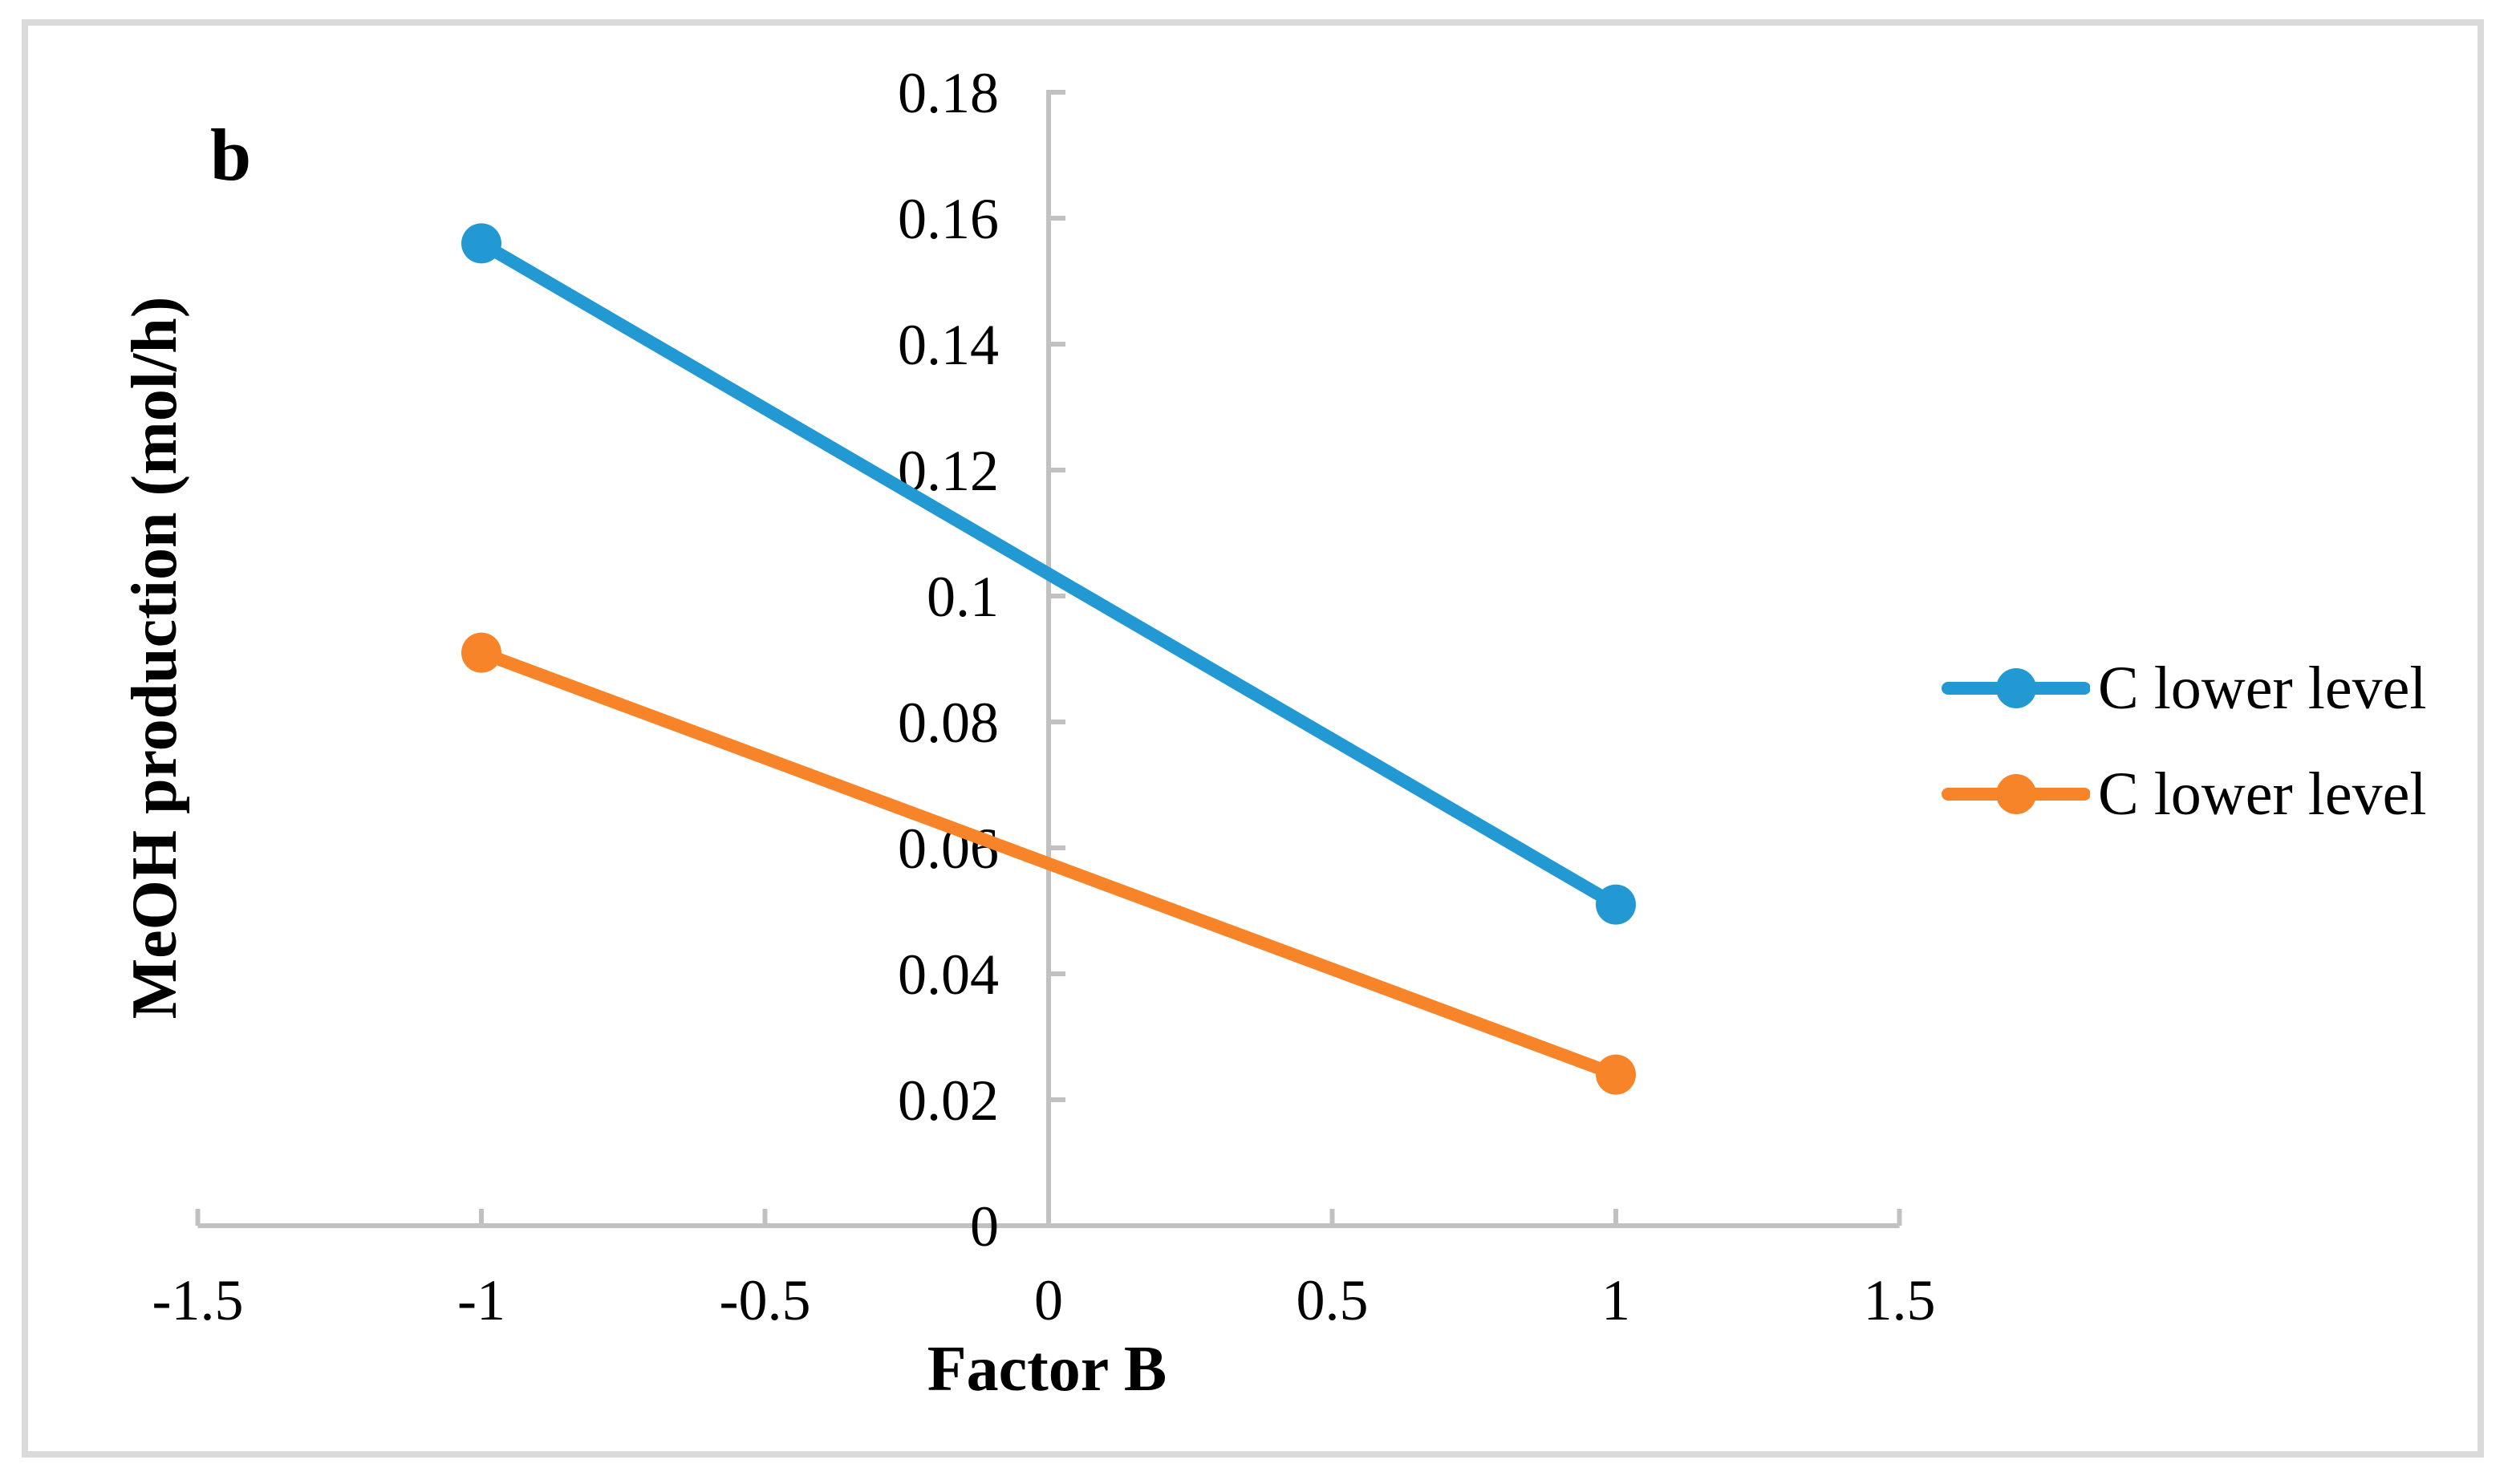  What do you see at coordinates (948, 345) in the screenshot?
I see `y-tick-label: 0.14` at bounding box center [948, 345].